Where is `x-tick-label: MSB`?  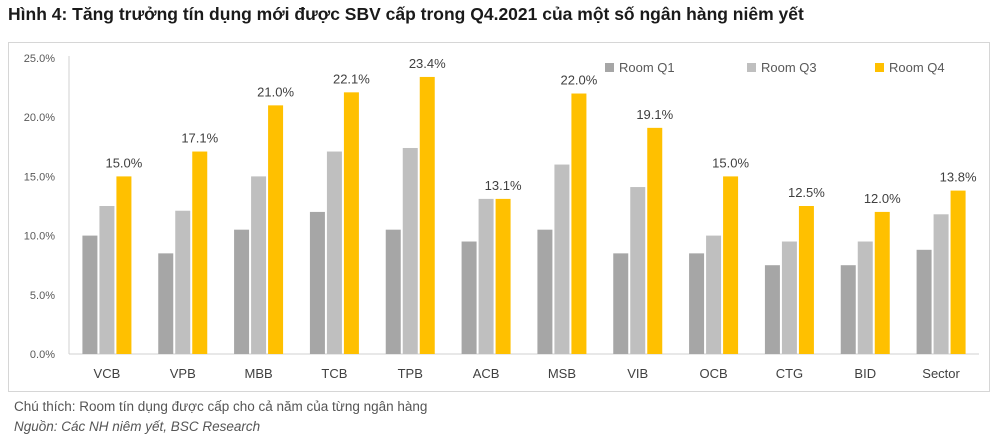 x-tick-label: MSB is located at coordinates (562, 373).